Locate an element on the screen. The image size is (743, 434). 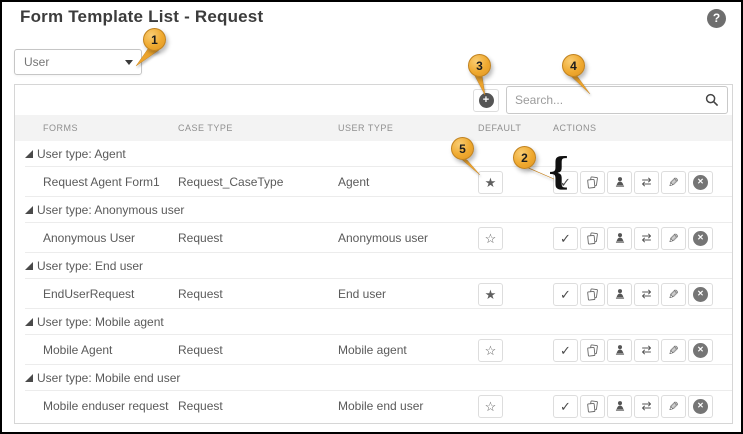
group-row-mobile-end-user: User type: Mobile end user is located at coordinates (373, 378).